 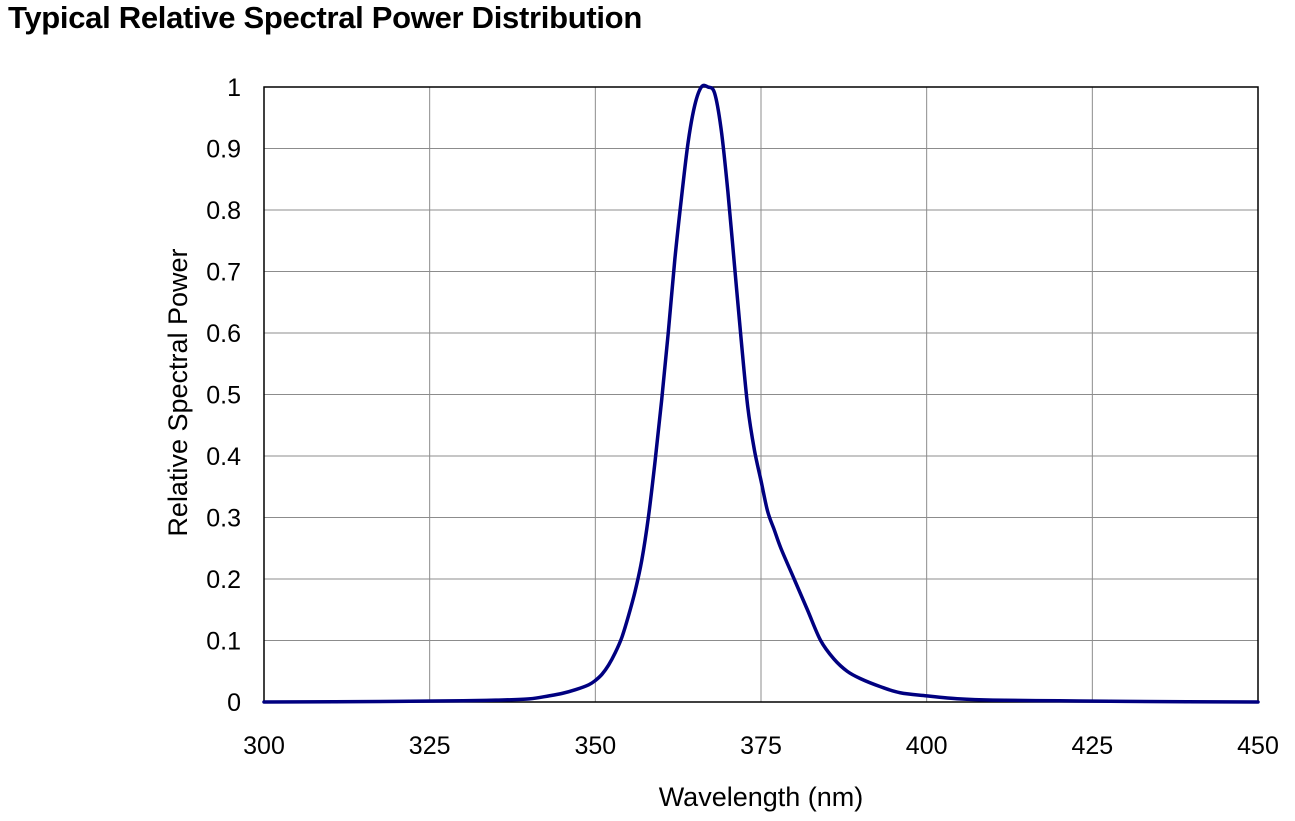 What do you see at coordinates (234, 703) in the screenshot?
I see `y-tick-label: 0` at bounding box center [234, 703].